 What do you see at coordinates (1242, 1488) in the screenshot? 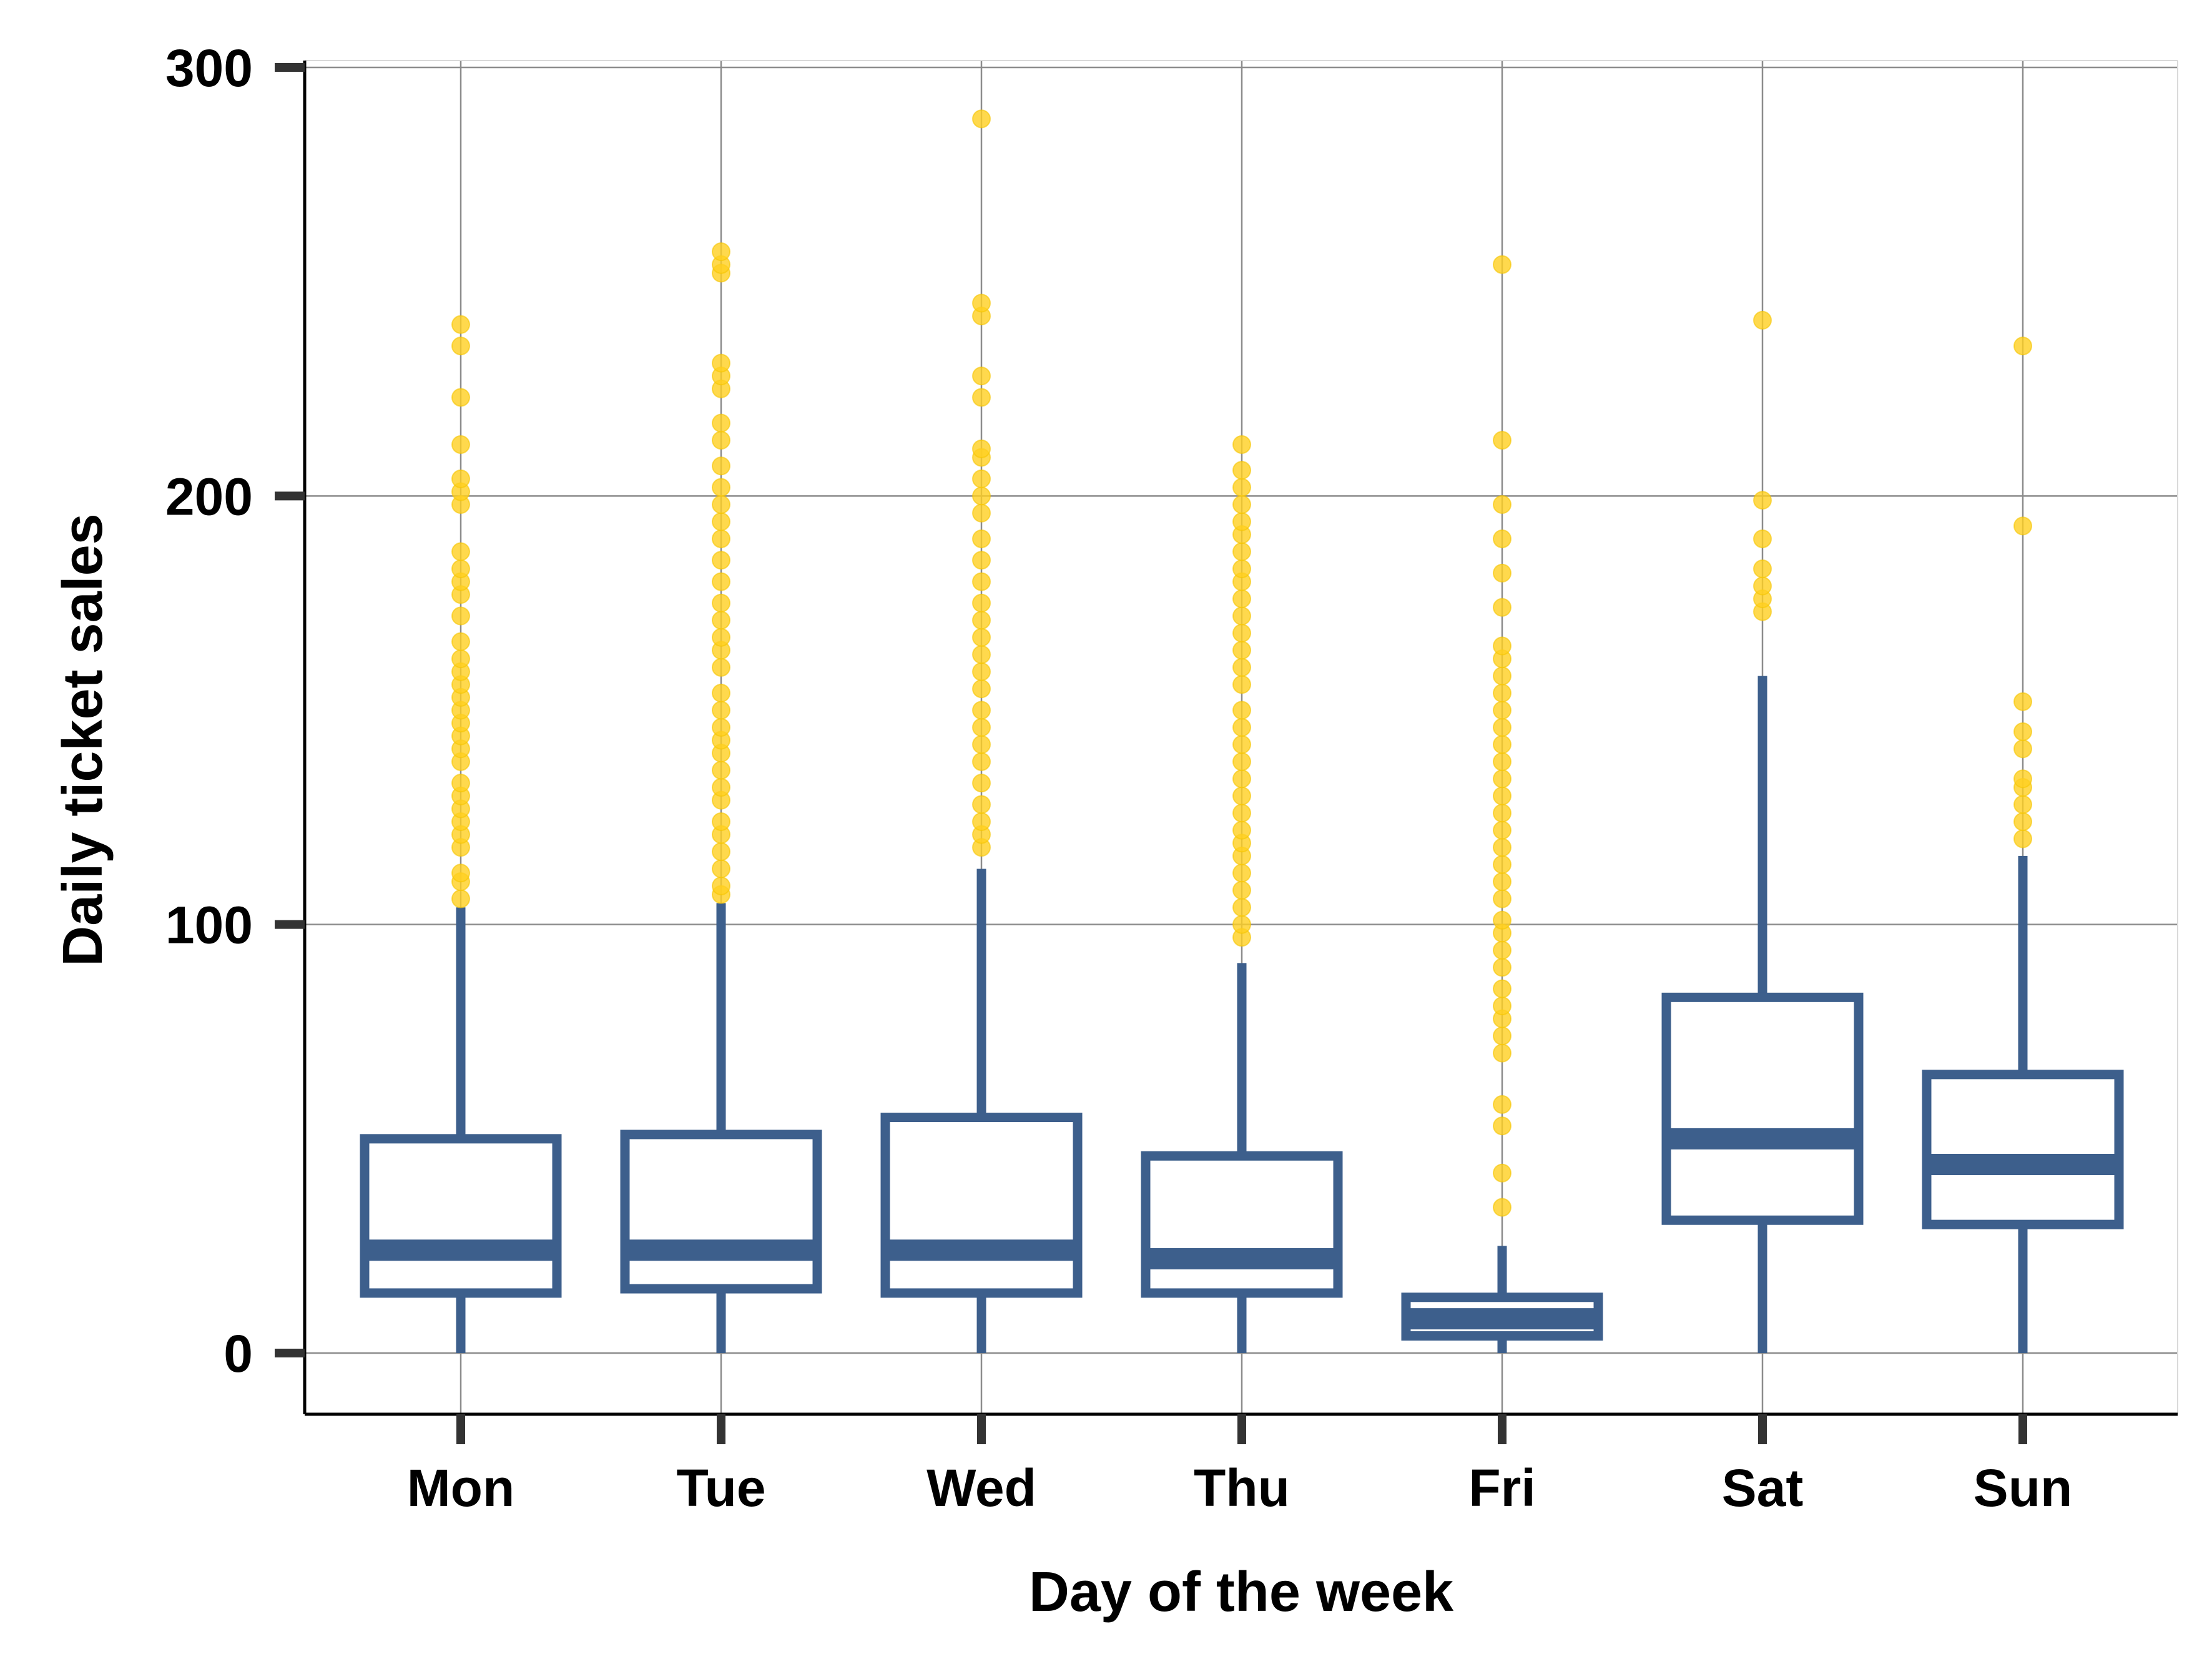
I see `x-tick-label-thu: Thu` at bounding box center [1242, 1488].